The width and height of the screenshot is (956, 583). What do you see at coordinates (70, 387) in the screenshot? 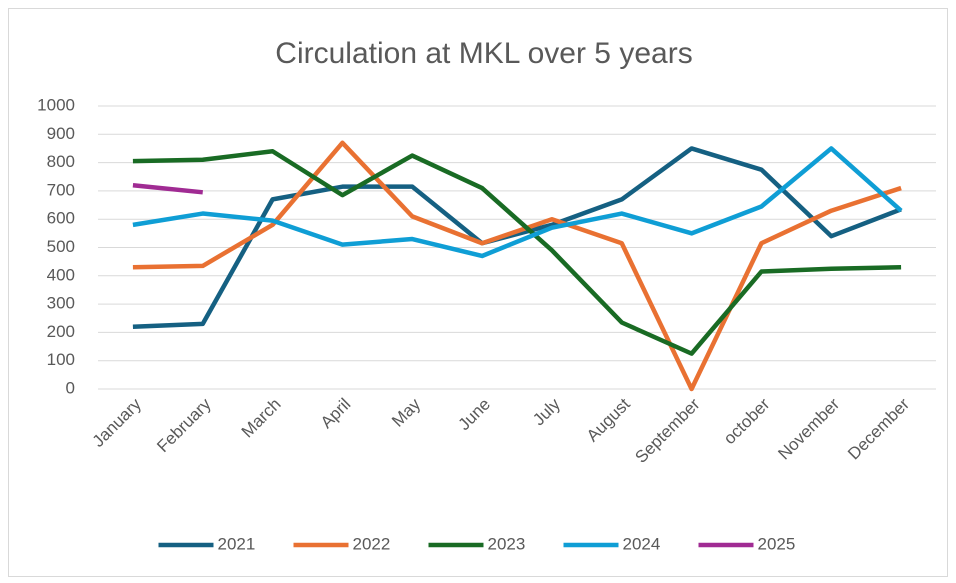
I see `y-tick-label: 0` at bounding box center [70, 387].